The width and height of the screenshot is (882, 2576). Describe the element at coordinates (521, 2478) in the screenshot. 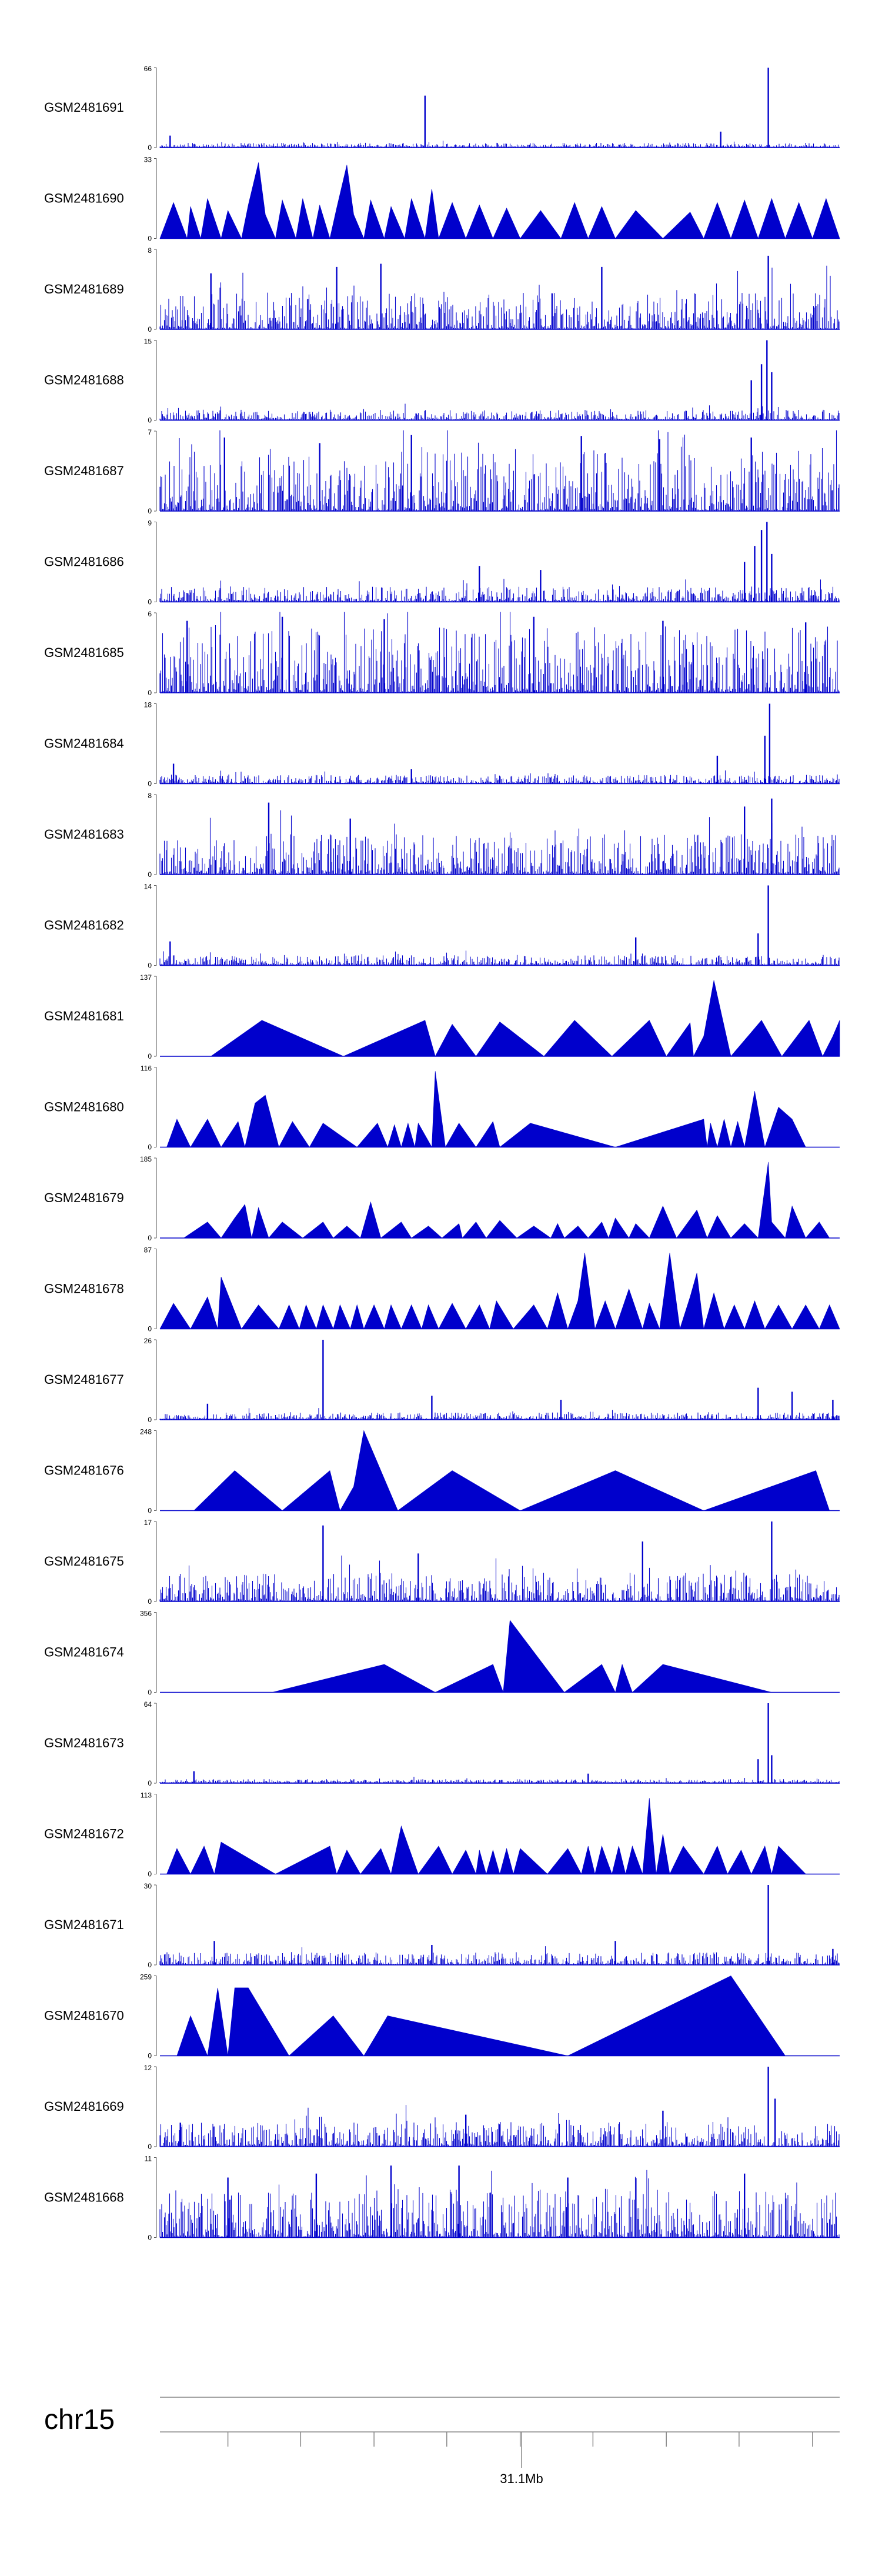

I see `x-tick-label: 31.1Mb` at that location.